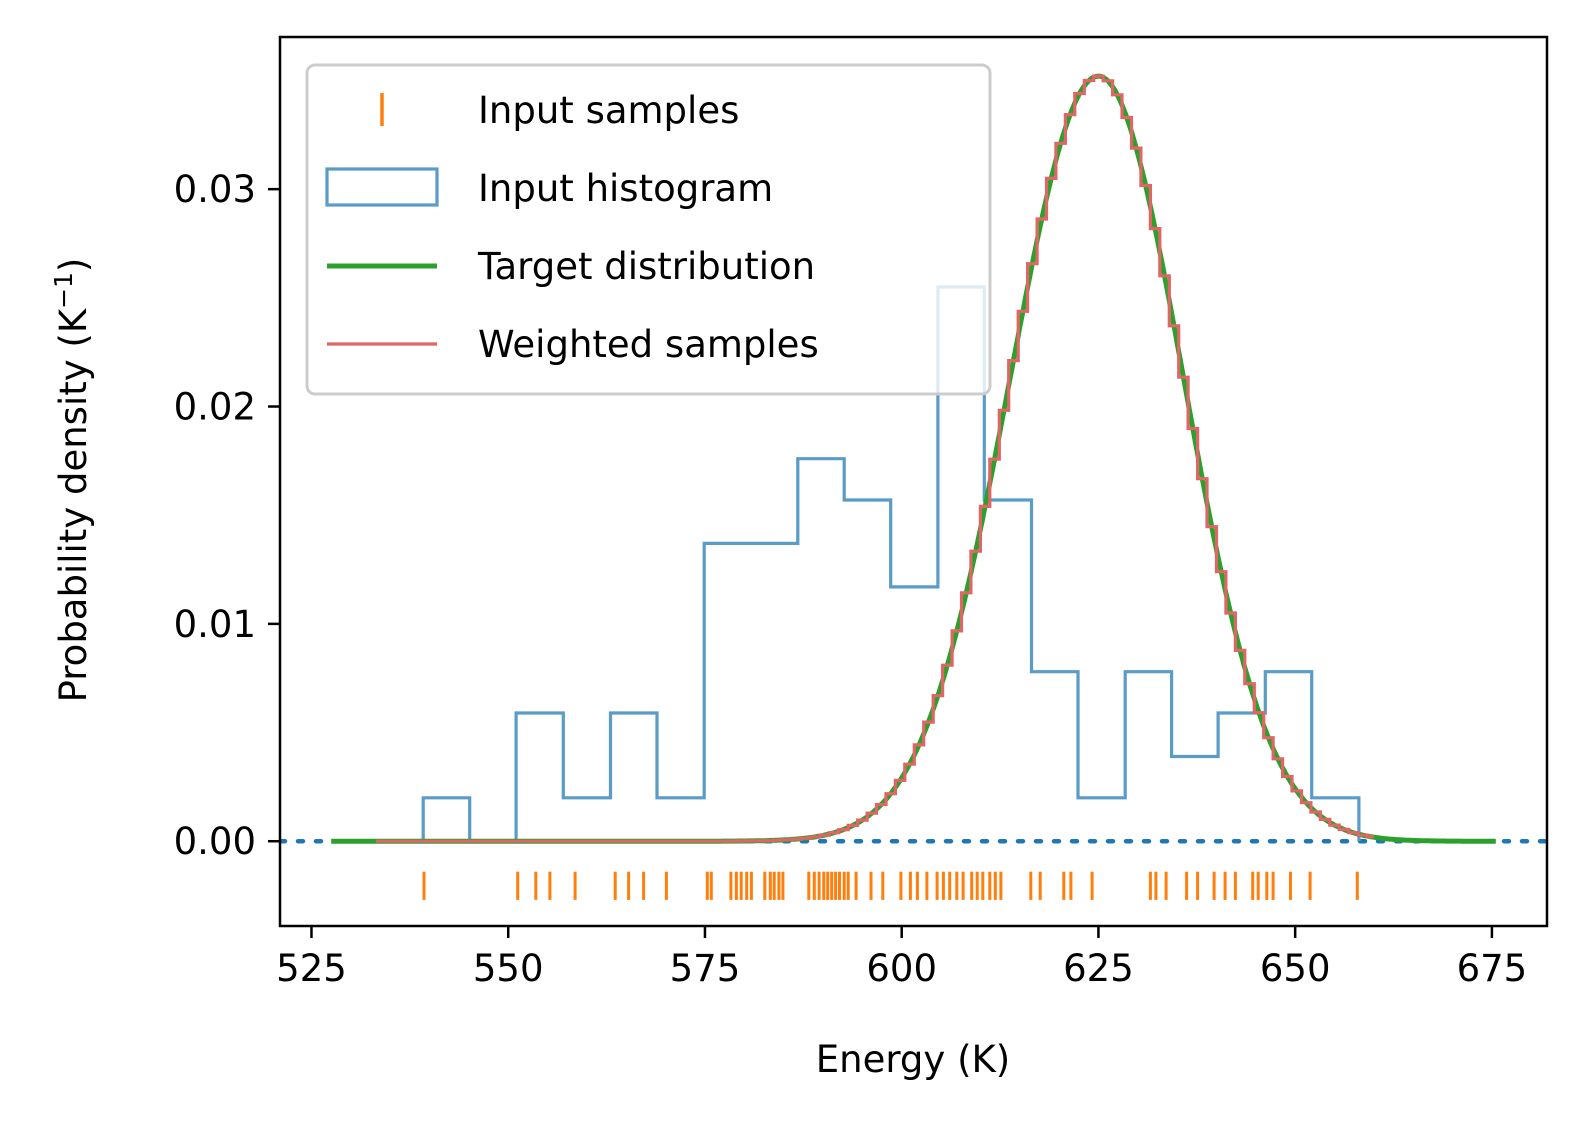 This screenshot has height=1121, width=1577. I want to click on x-tick-label: 650, so click(1295, 968).